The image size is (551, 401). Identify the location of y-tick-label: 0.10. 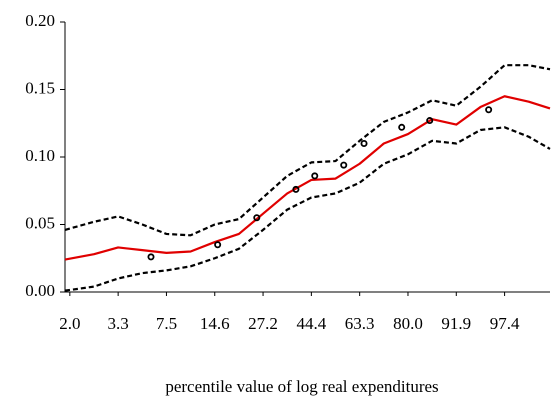
(40, 155).